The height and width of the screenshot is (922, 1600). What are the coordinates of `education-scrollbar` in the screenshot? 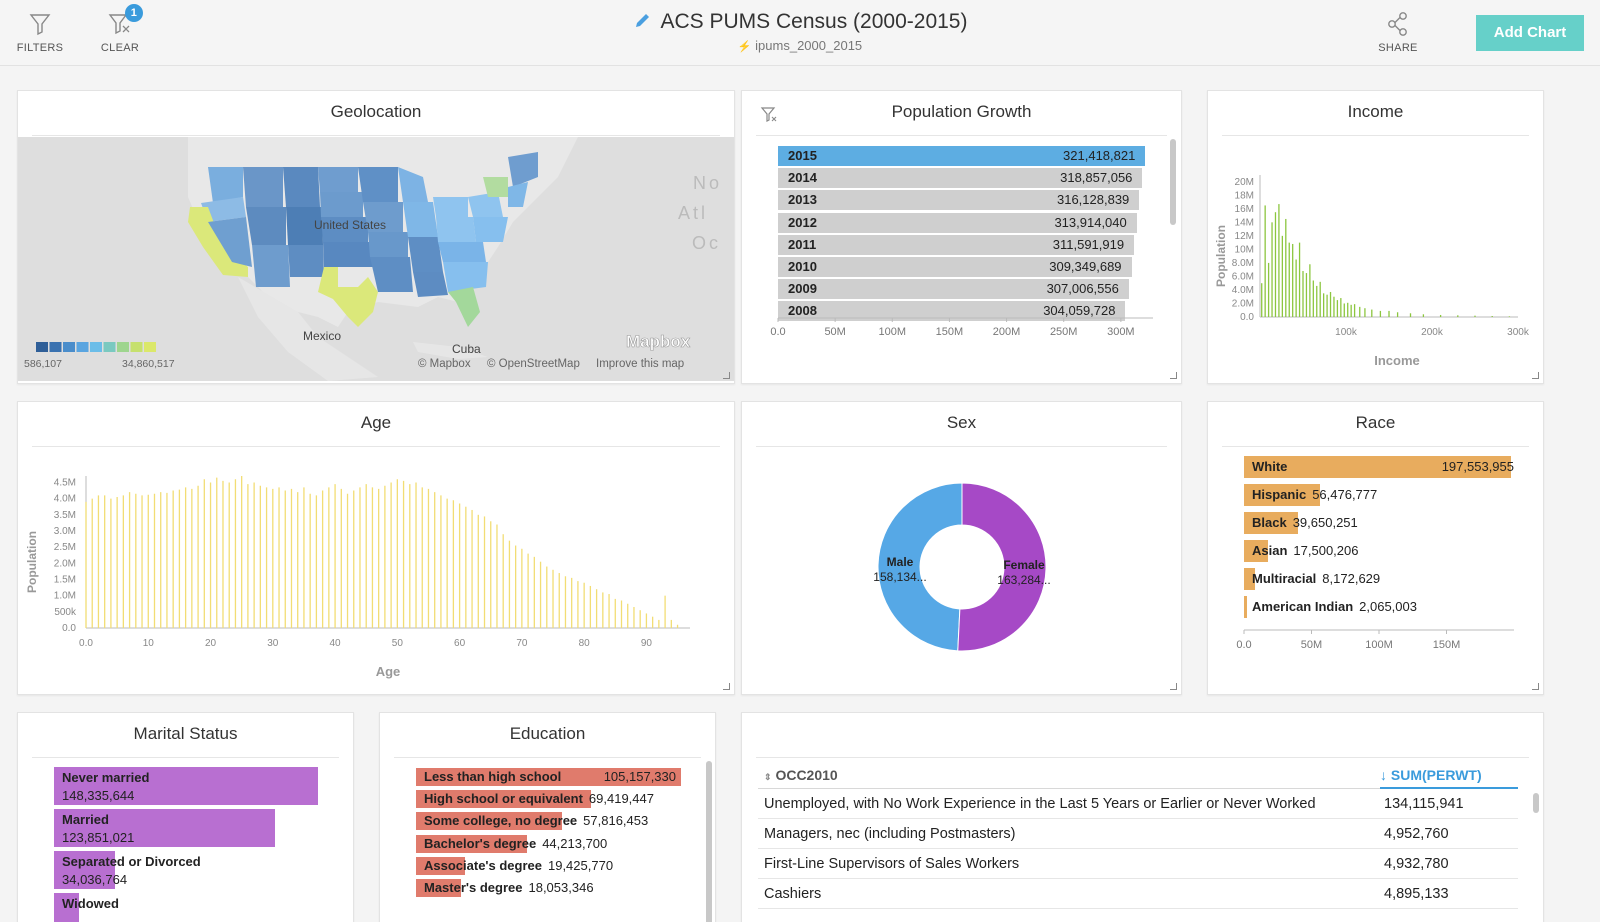 It's located at (709, 841).